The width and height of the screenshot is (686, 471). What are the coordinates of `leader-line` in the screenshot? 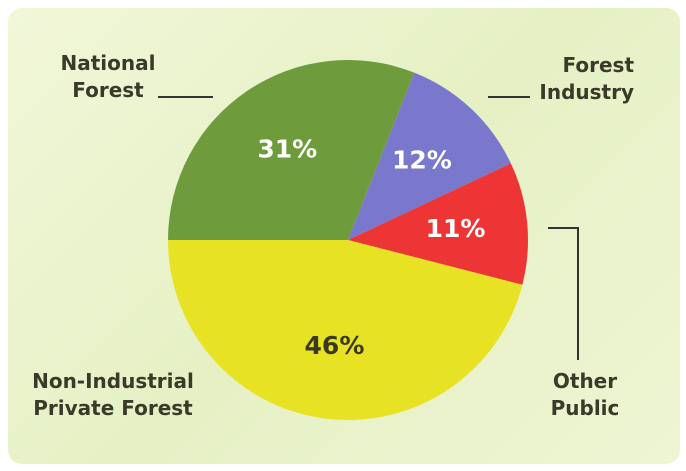 It's located at (563, 293).